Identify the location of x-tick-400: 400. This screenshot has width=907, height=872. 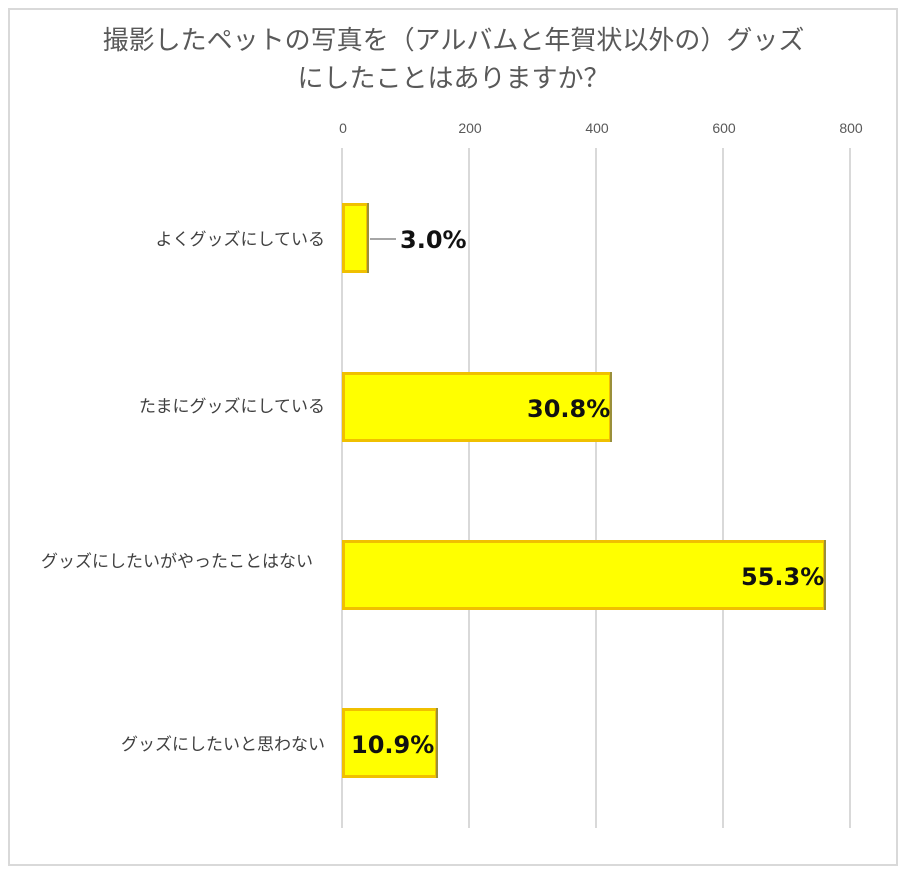
(597, 128).